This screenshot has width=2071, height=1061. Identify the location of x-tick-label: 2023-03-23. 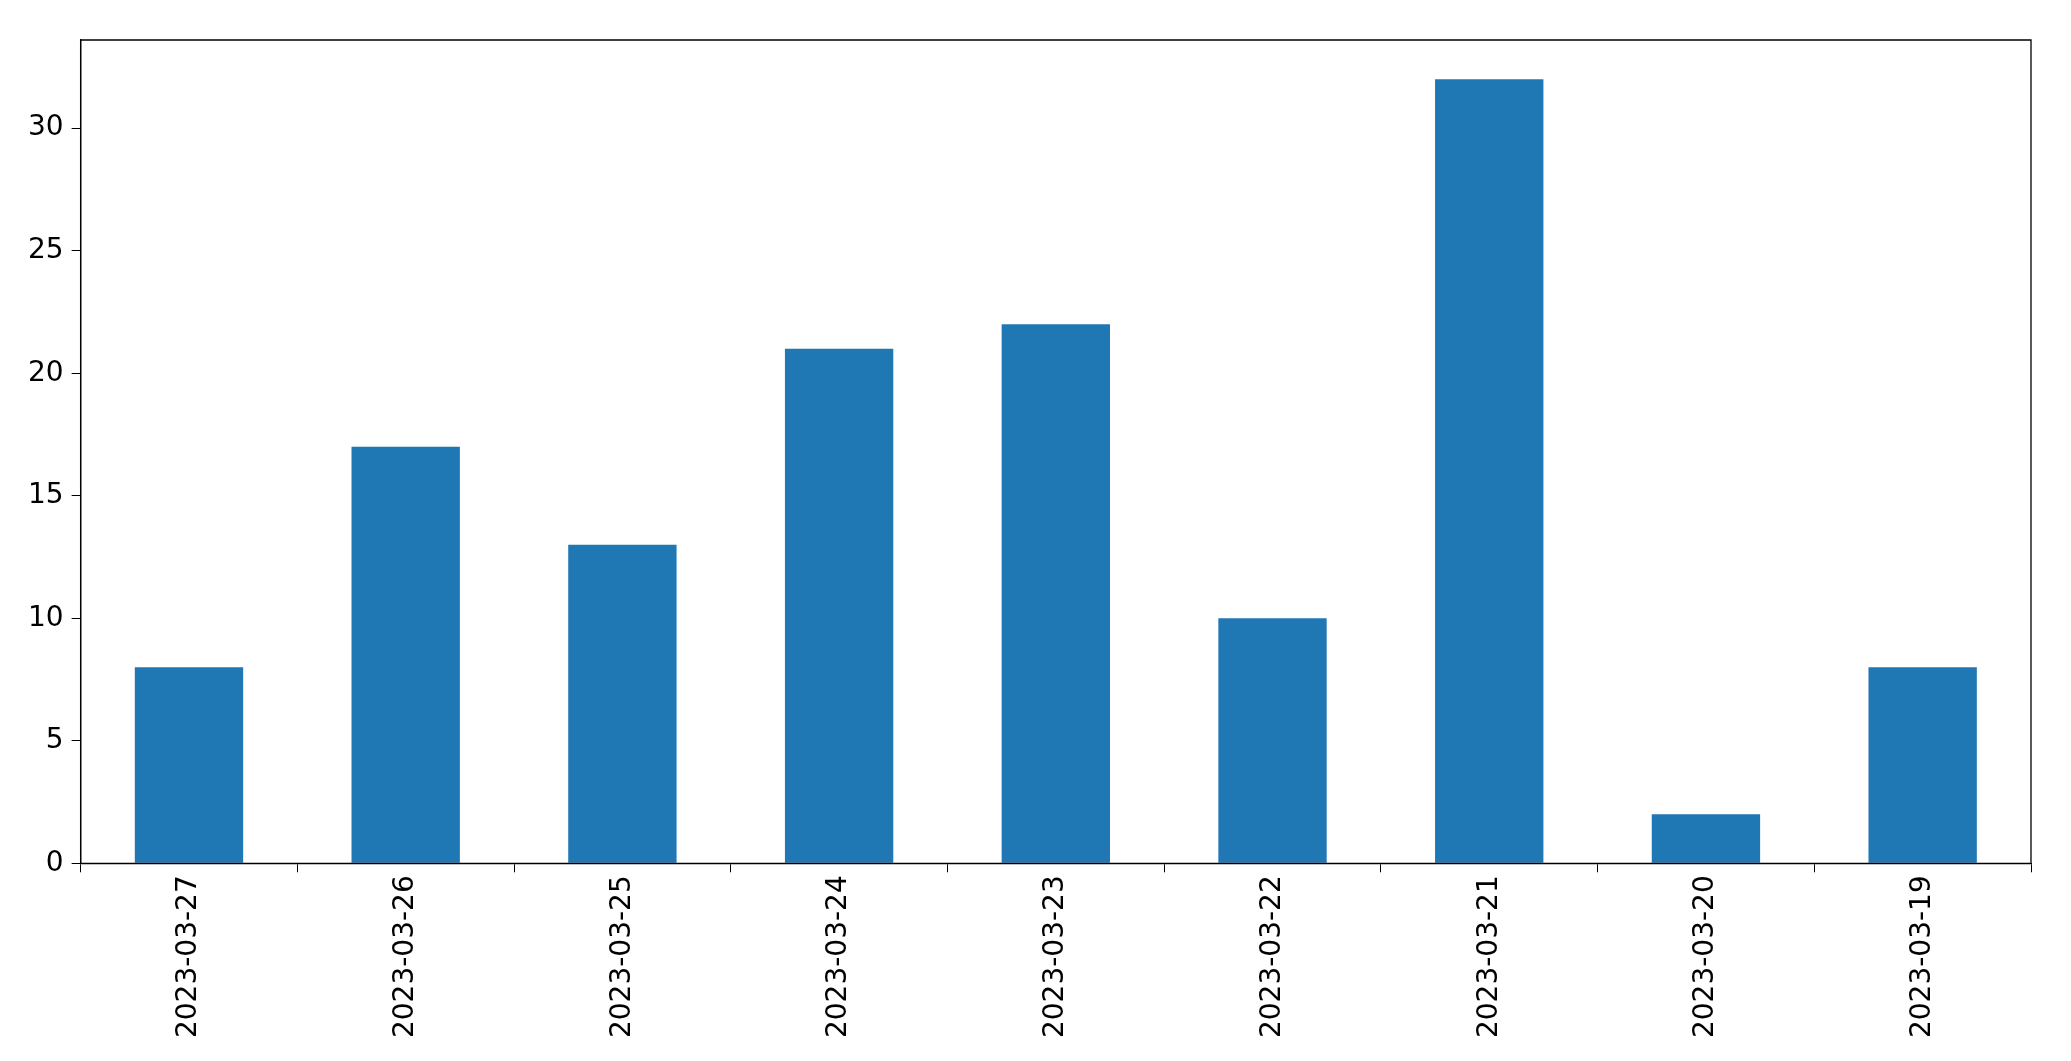
(1054, 957).